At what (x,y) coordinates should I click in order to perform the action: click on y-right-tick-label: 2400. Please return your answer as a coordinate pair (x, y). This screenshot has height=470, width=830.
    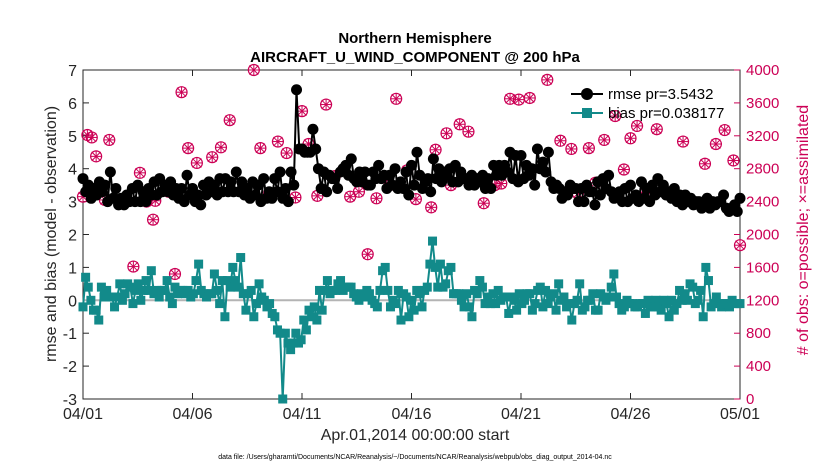
    Looking at the image, I should click on (762, 202).